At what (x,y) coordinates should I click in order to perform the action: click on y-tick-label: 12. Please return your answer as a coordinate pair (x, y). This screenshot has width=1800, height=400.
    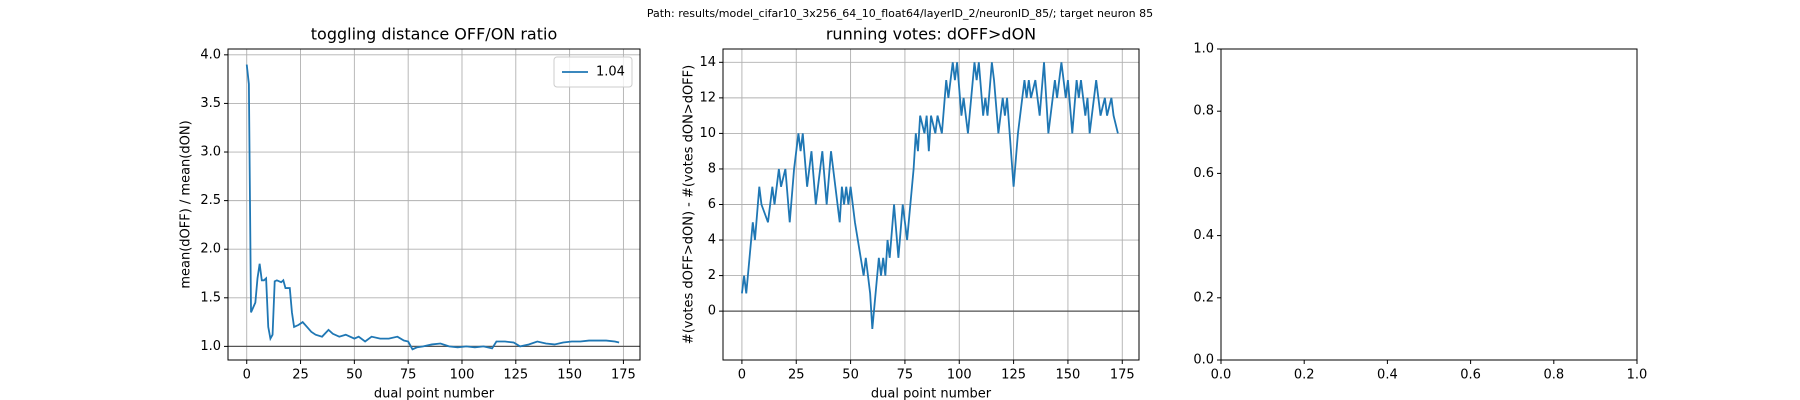
    Looking at the image, I should click on (707, 97).